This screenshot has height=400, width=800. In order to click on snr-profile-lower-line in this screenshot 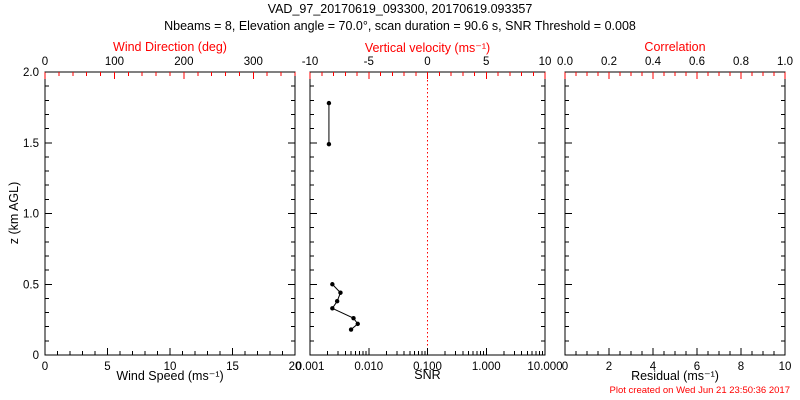, I will do `click(345, 306)`.